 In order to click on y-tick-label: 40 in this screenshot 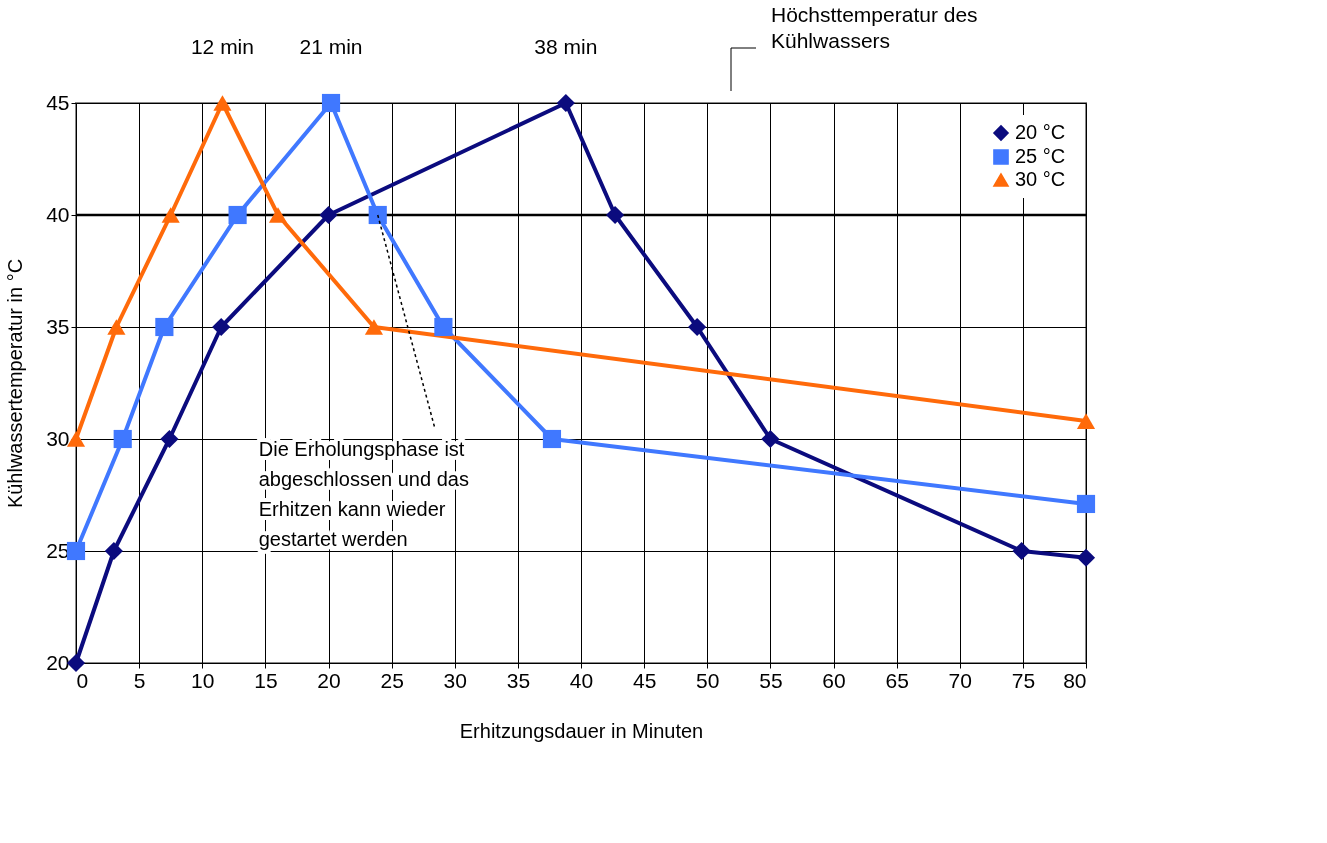, I will do `click(58, 214)`.